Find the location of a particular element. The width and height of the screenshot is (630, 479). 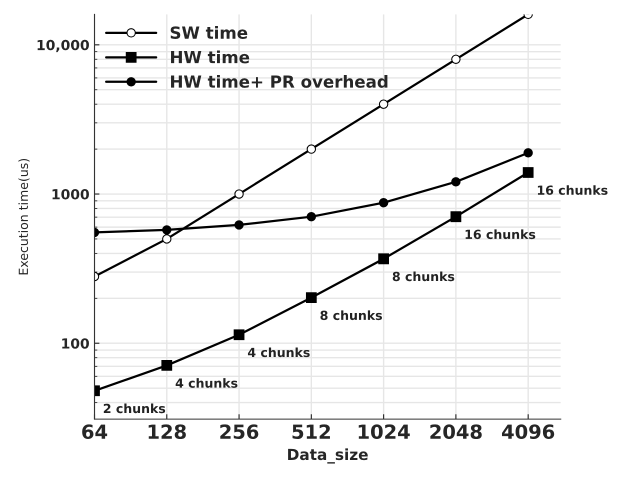

x-tick-label: 2048 is located at coordinates (456, 432).